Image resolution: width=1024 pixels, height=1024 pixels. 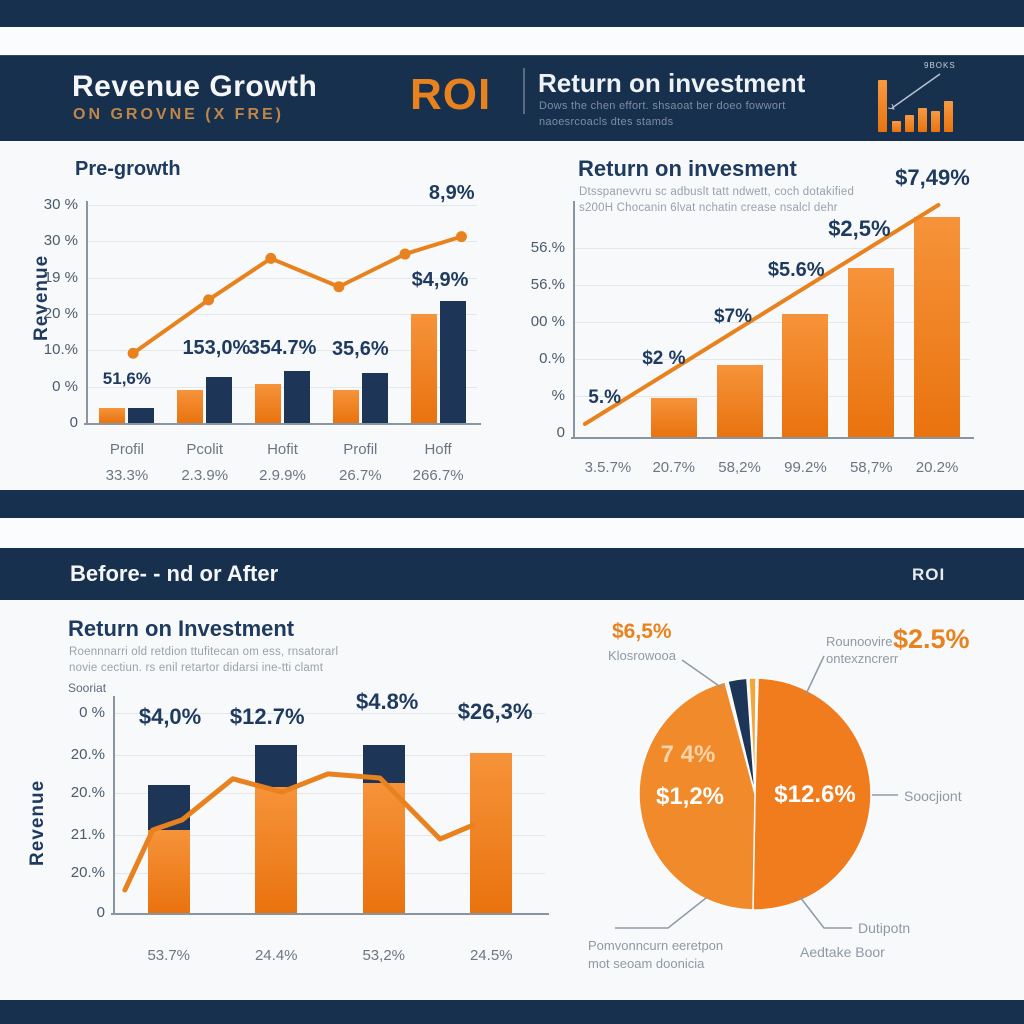 I want to click on x-label-line2: 26.7%, so click(x=360, y=475).